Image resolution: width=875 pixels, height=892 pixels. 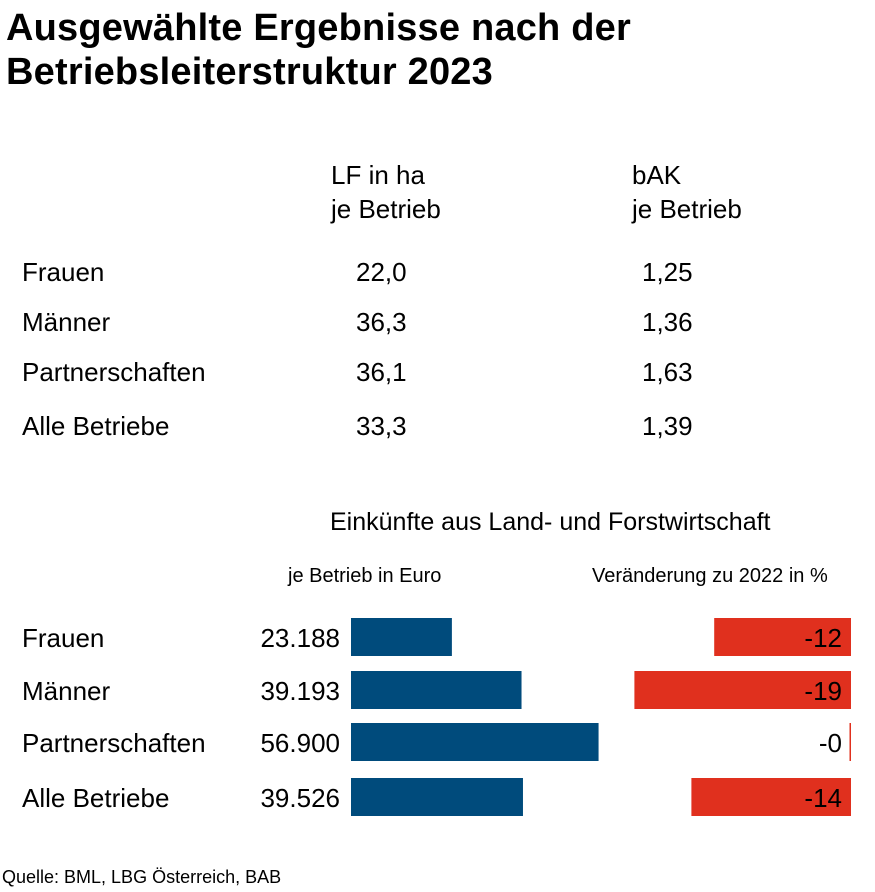 What do you see at coordinates (66, 322) in the screenshot?
I see `table-row-label: Männer` at bounding box center [66, 322].